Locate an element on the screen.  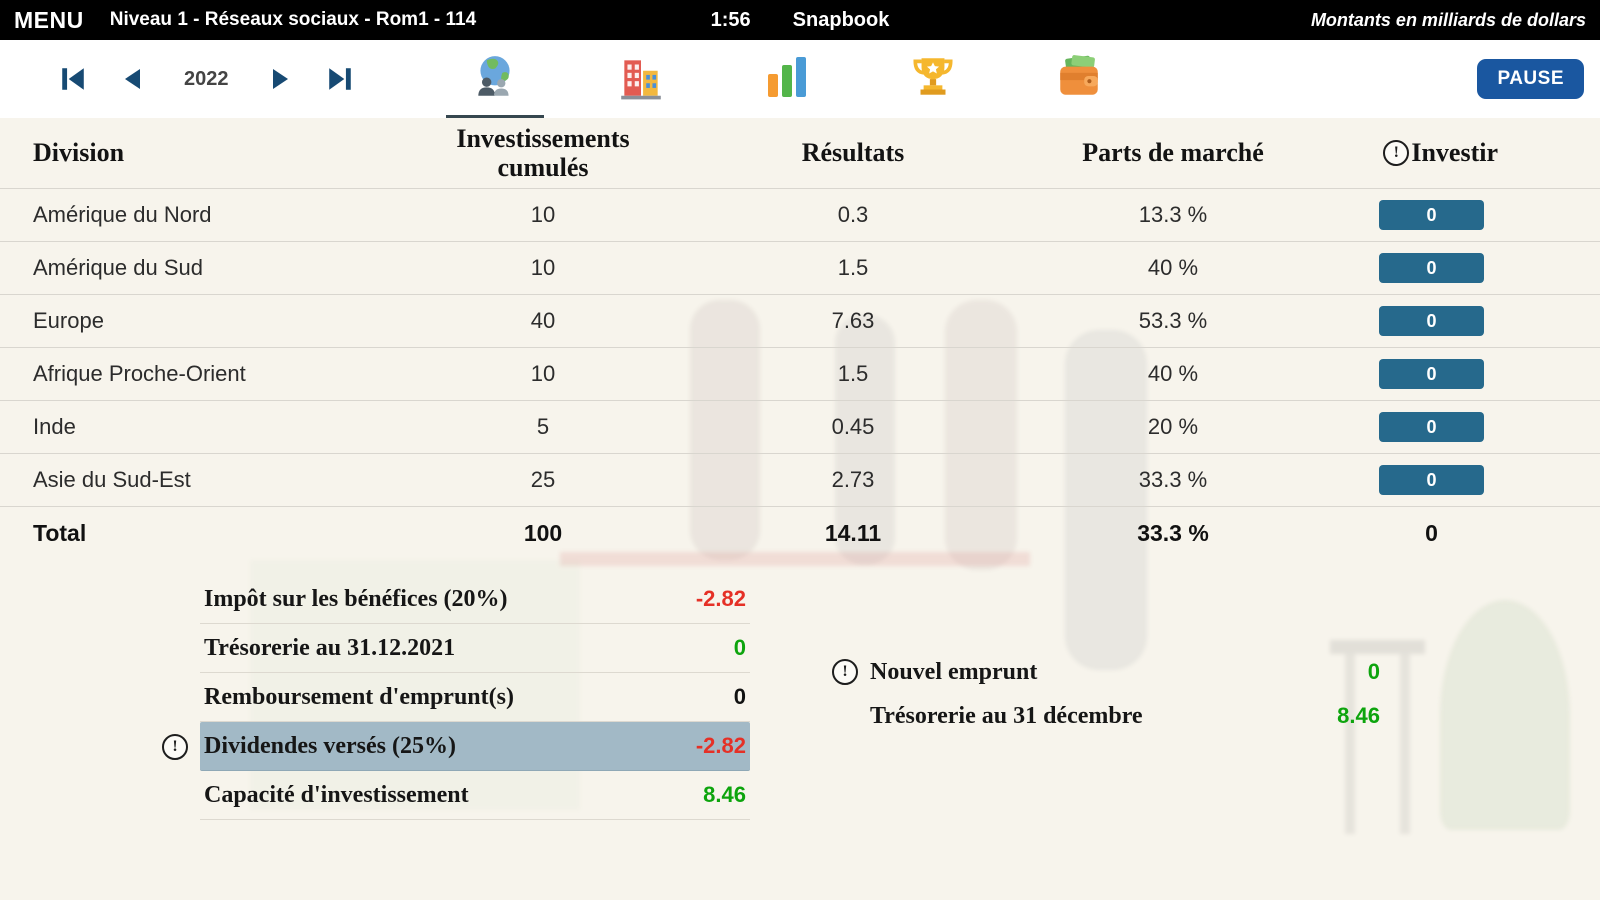
table-total-row: Total 100 14.11 33.3 % 0 is located at coordinates (800, 532).